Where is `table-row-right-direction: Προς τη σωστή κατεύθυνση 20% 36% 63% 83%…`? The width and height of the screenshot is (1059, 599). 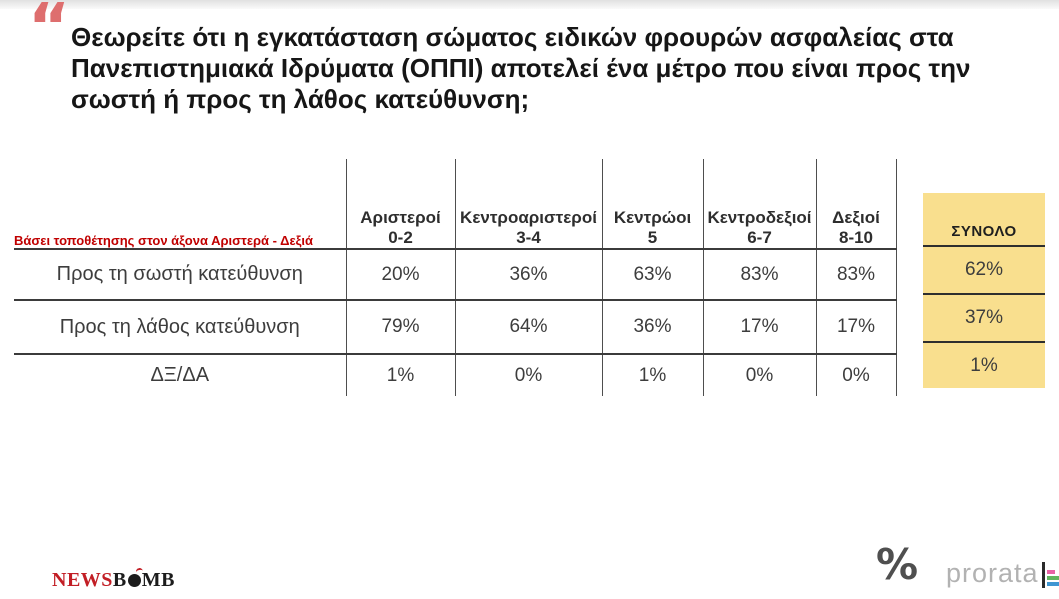
table-row-right-direction: Προς τη σωστή κατεύθυνση 20% 36% 63% 83%… is located at coordinates (455, 275).